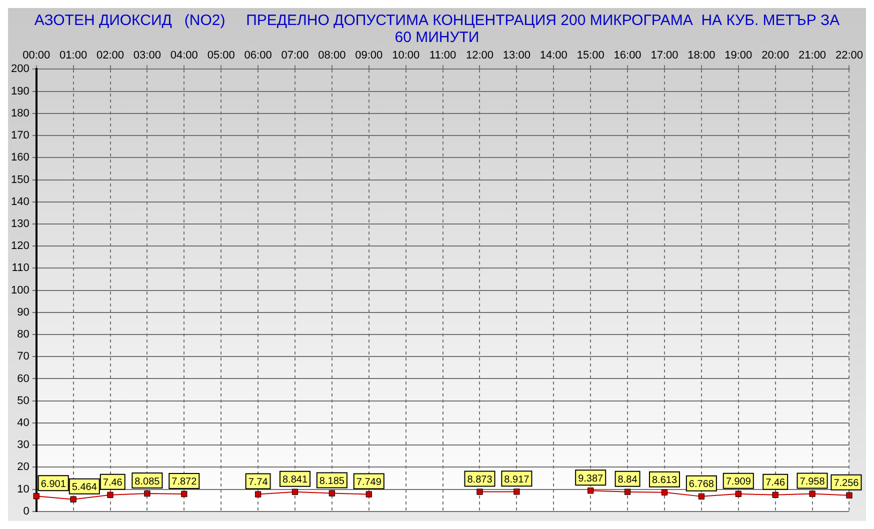 The height and width of the screenshot is (529, 874). What do you see at coordinates (20, 91) in the screenshot?
I see `y-tick-label: 190` at bounding box center [20, 91].